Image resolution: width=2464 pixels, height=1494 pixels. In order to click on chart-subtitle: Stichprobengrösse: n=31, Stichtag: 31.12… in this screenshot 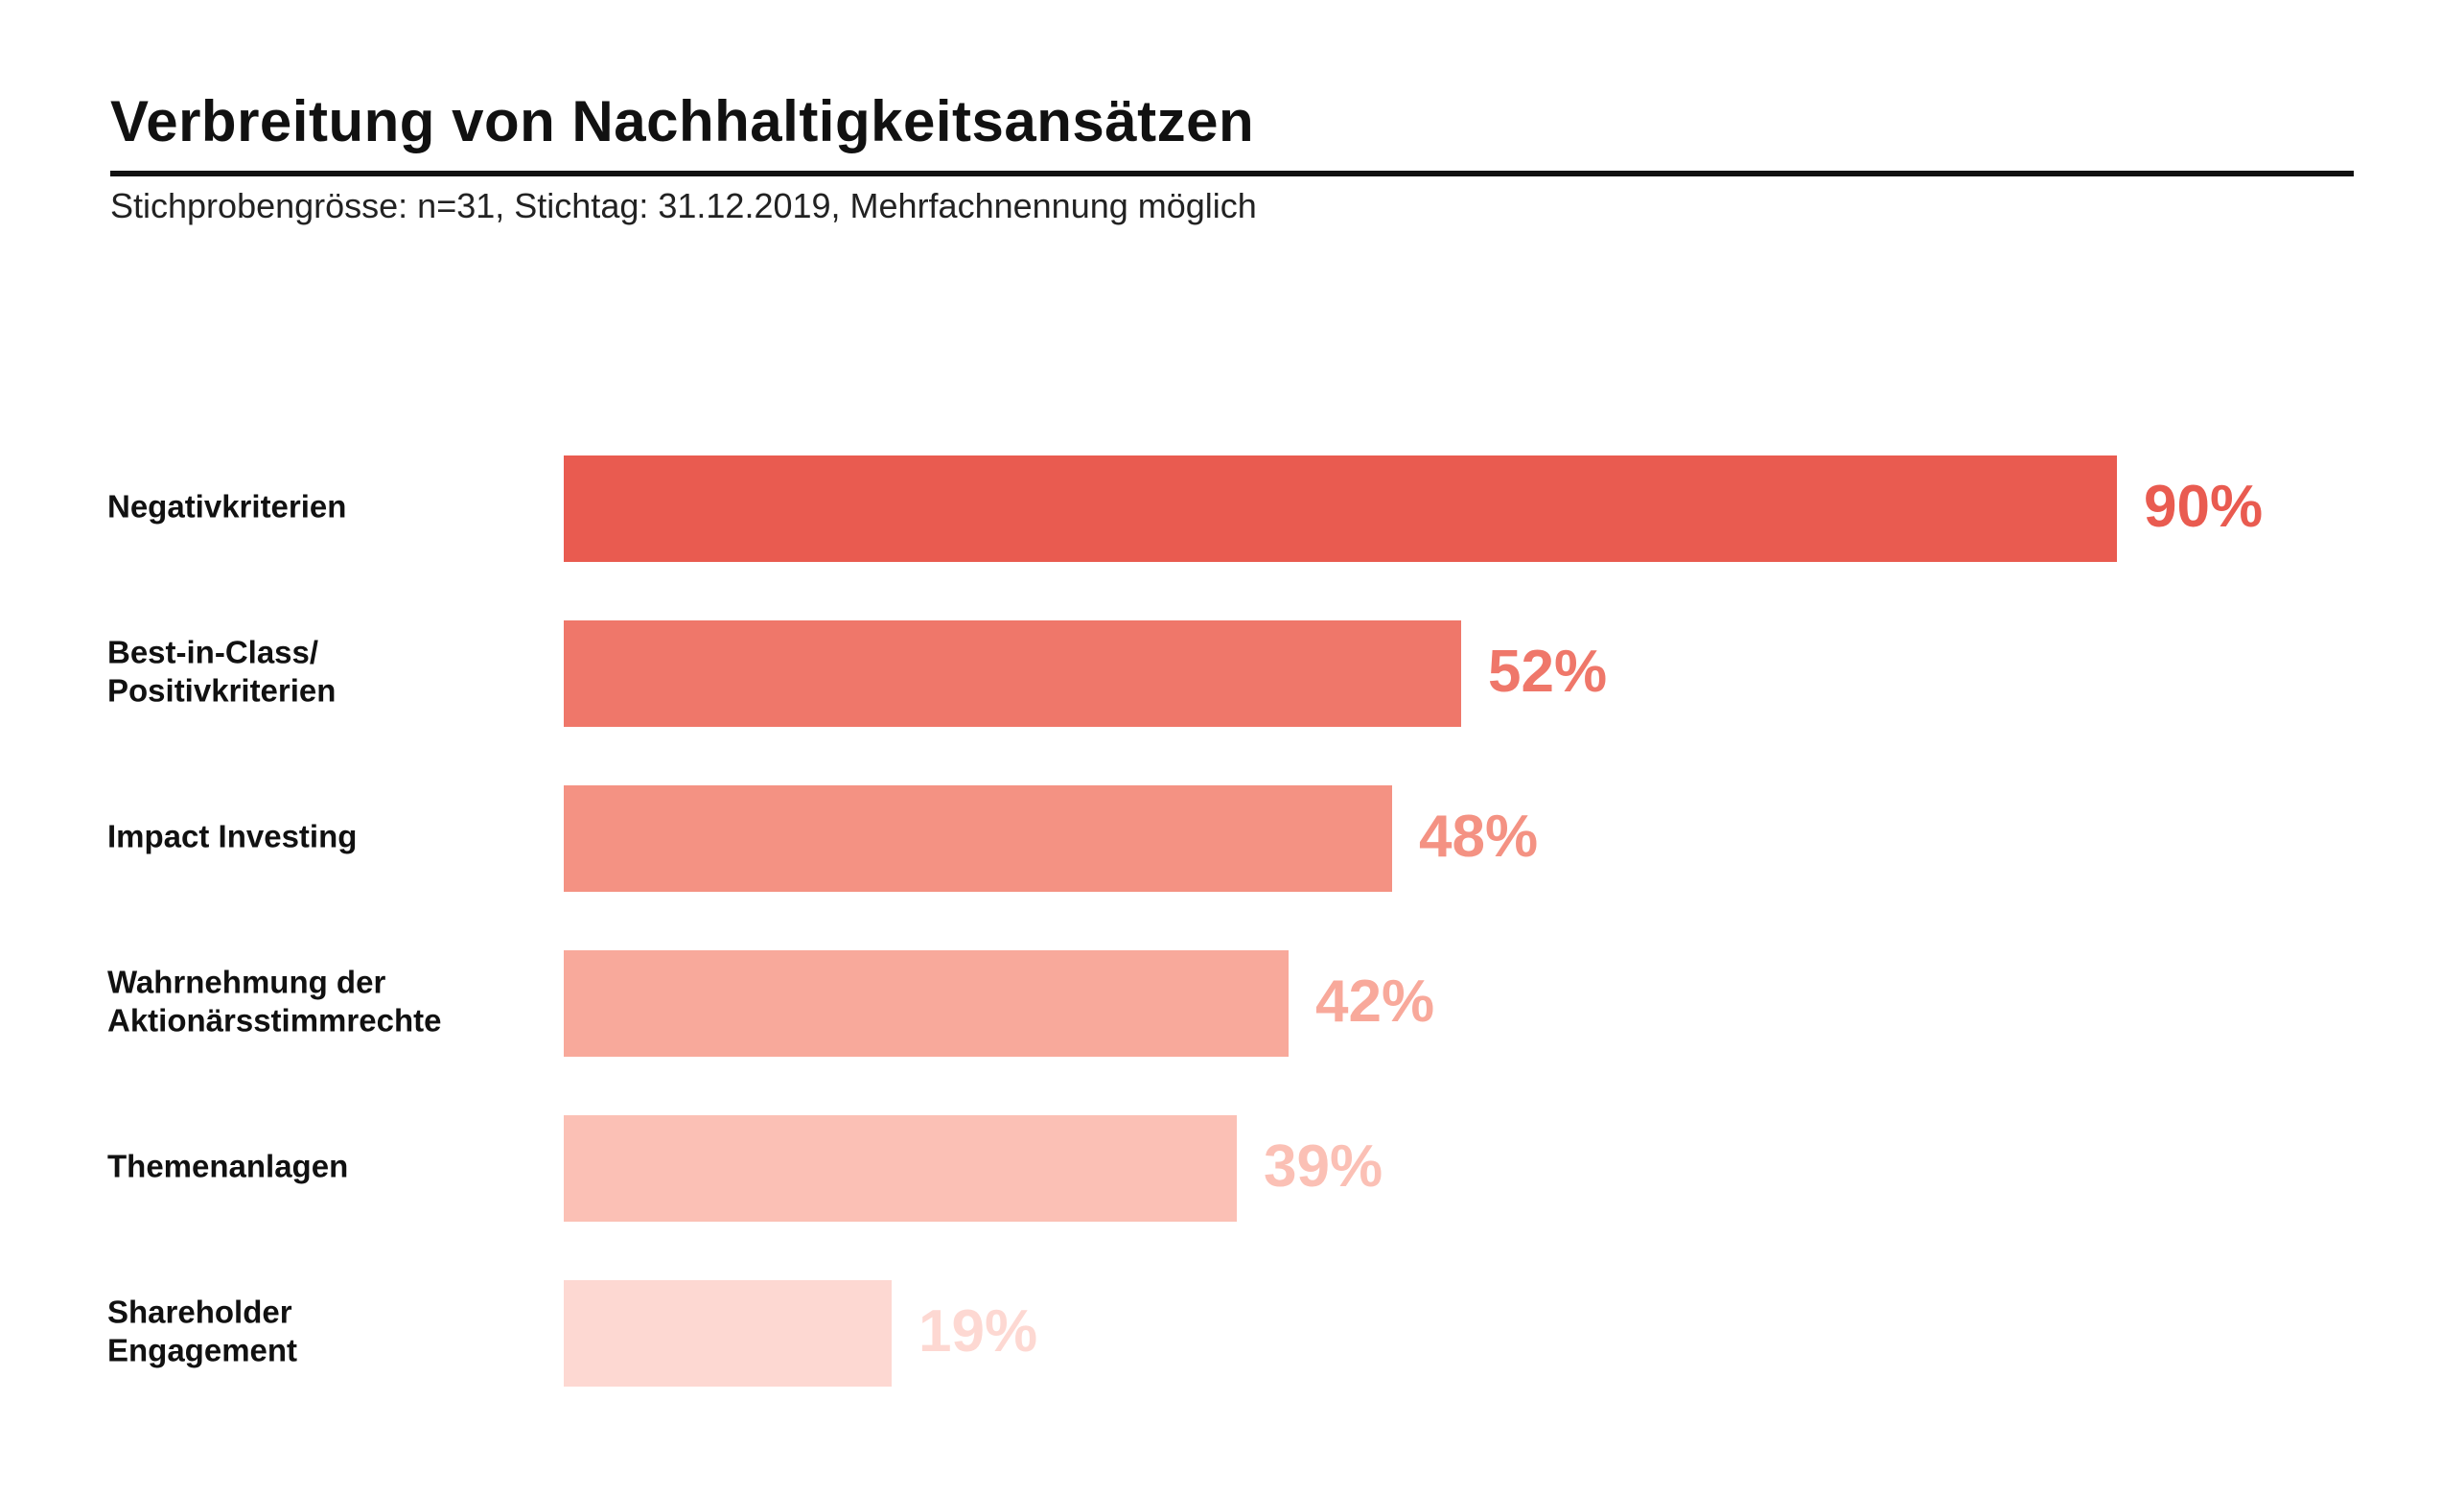, I will do `click(683, 206)`.